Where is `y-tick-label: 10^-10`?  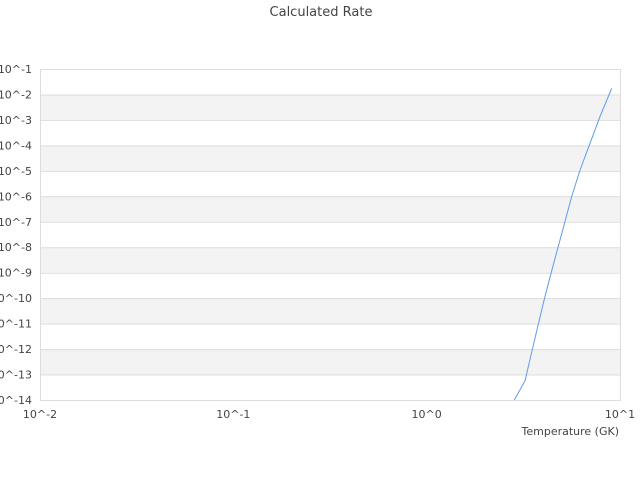
y-tick-label: 10^-10 is located at coordinates (16, 298).